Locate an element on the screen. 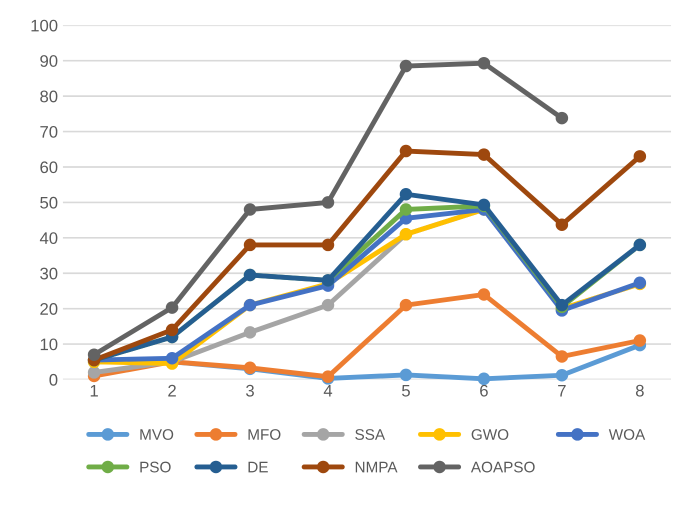 The image size is (699, 506). y-tick-label: 40 is located at coordinates (49, 238).